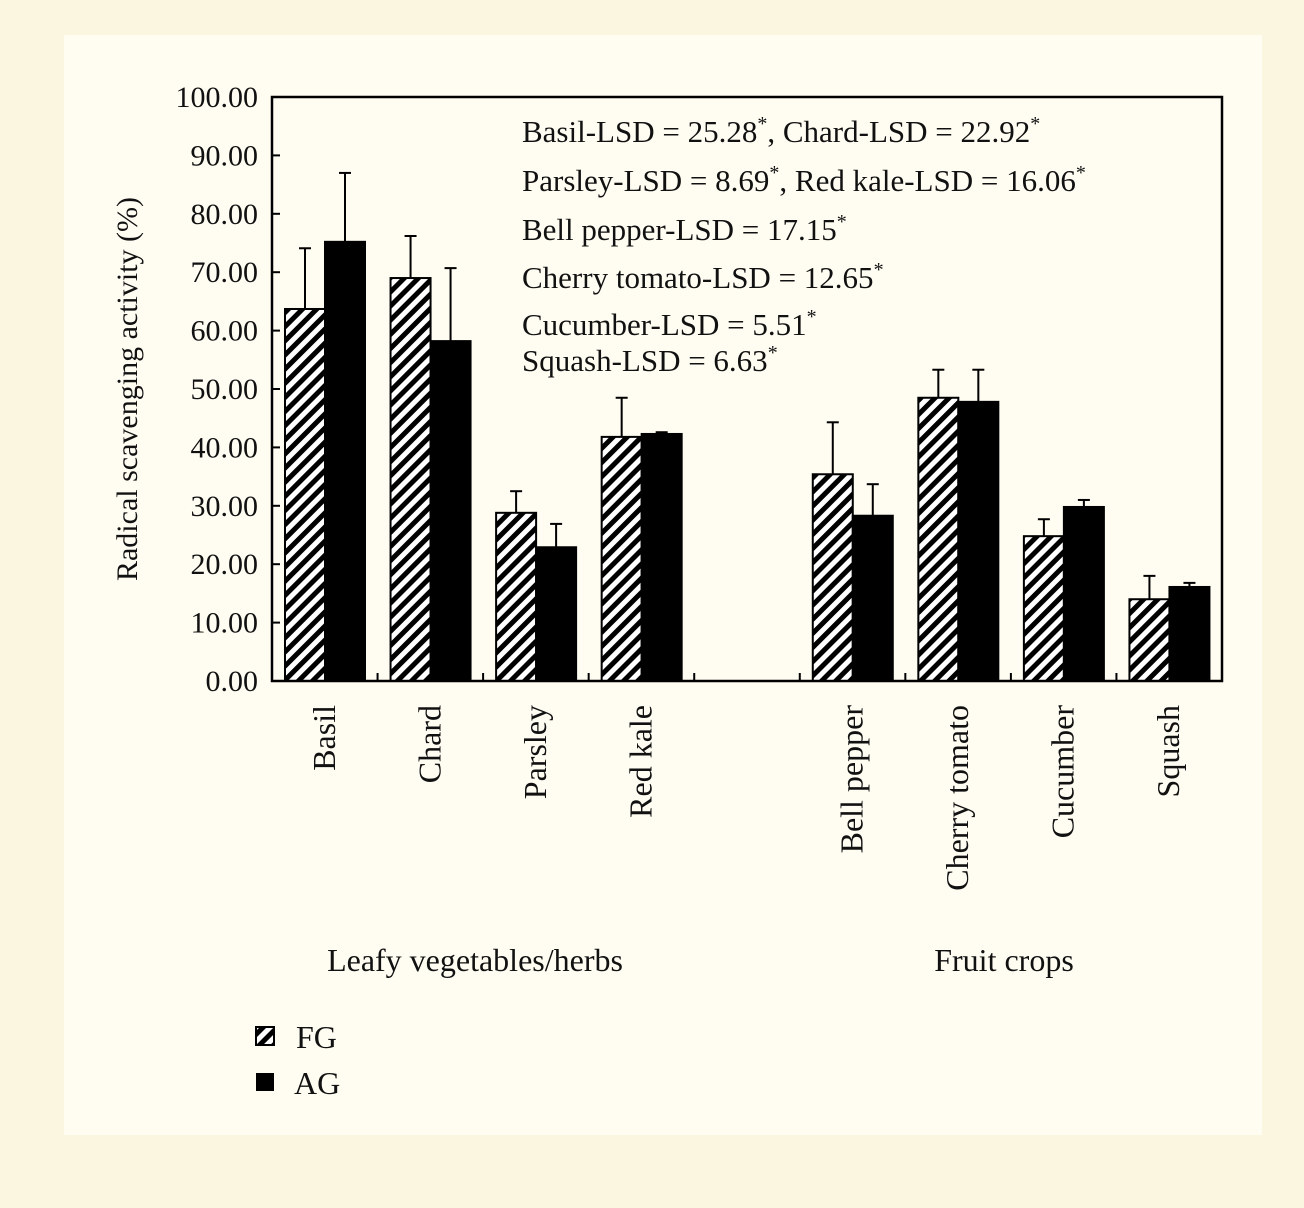  Describe the element at coordinates (640, 761) in the screenshot. I see `category-label: Red kale` at that location.